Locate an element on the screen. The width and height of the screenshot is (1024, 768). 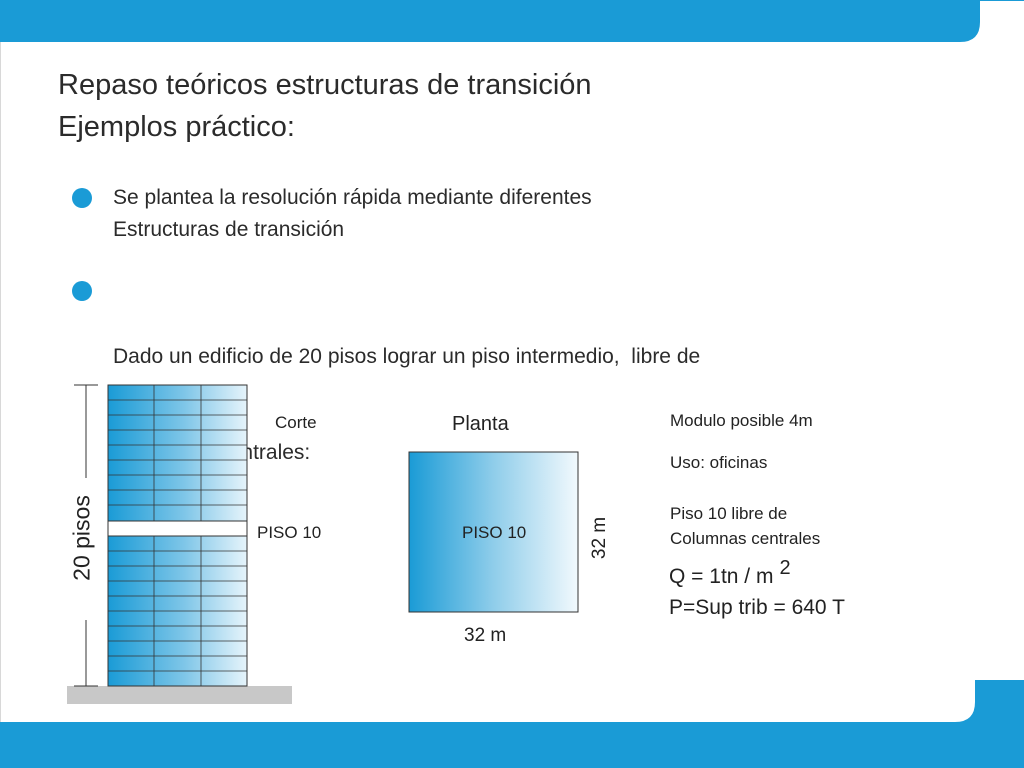
note-piso-line-1: Piso 10 libre de is located at coordinates (729, 513).